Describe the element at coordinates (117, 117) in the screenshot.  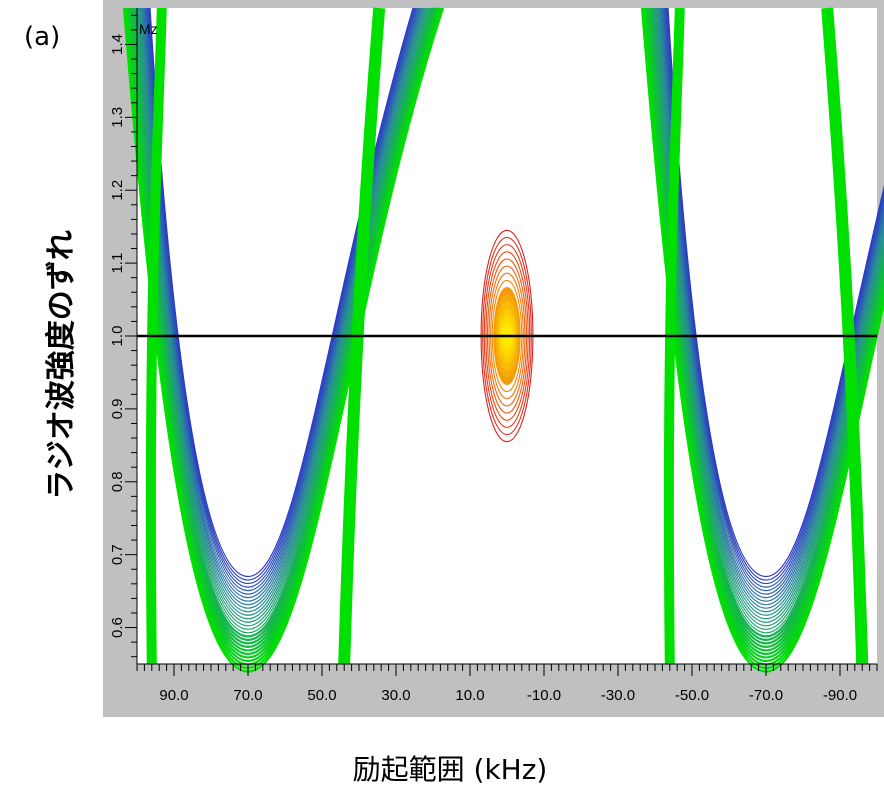
I see `y-tick-label: 1.3` at that location.